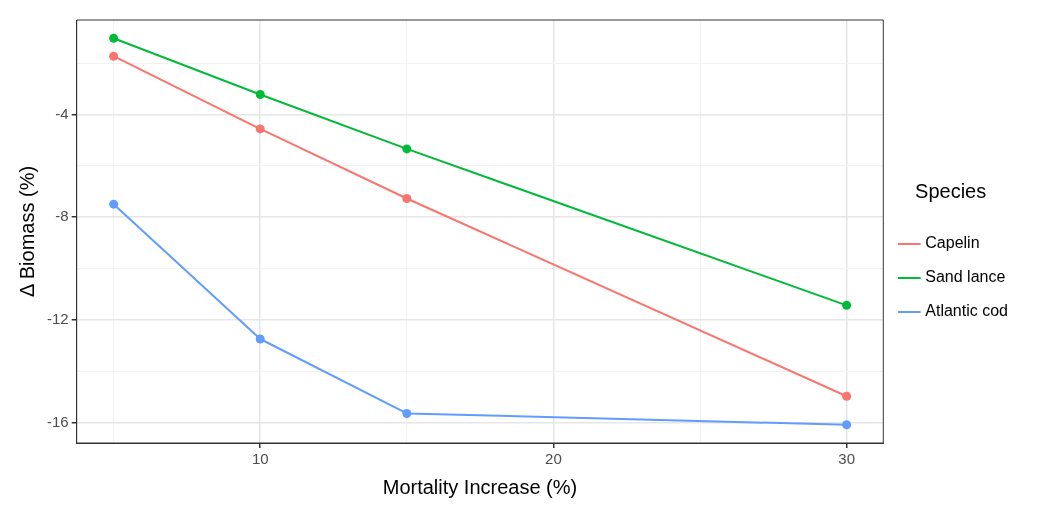  What do you see at coordinates (480, 486) in the screenshot?
I see `x-axis-title: Mortality Increase (%)` at bounding box center [480, 486].